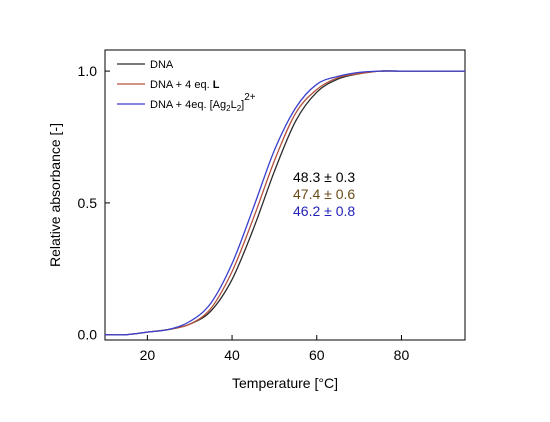 The image size is (550, 422). Describe the element at coordinates (162, 65) in the screenshot. I see `legend-label-dna: DNA` at that location.